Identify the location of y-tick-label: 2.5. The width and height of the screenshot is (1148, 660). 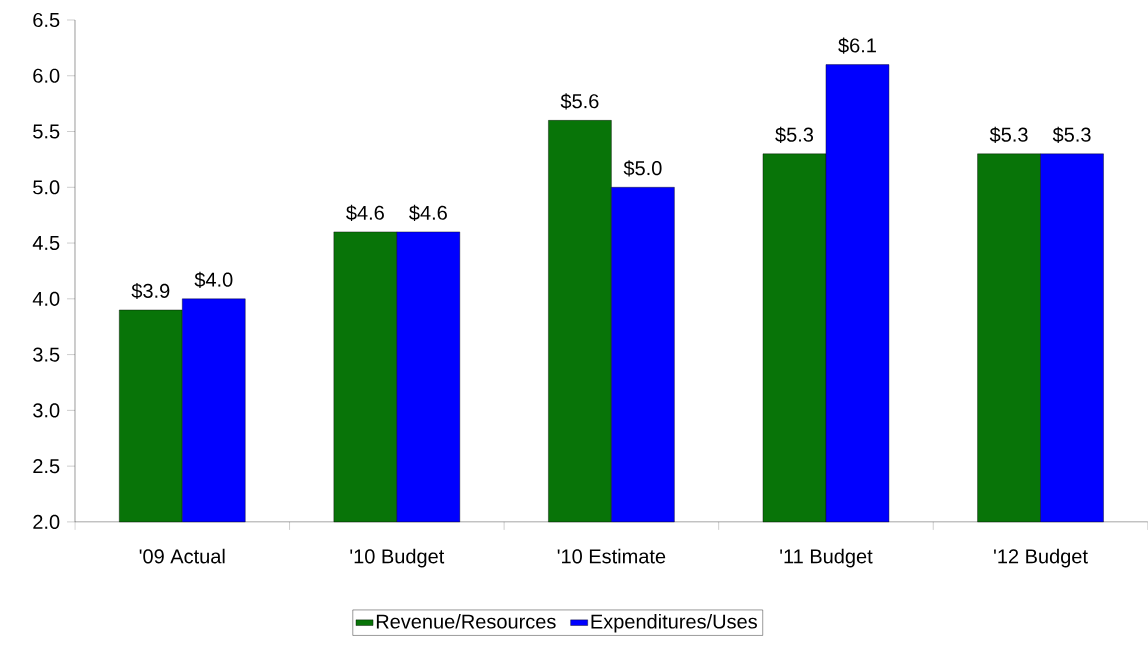
(46, 466).